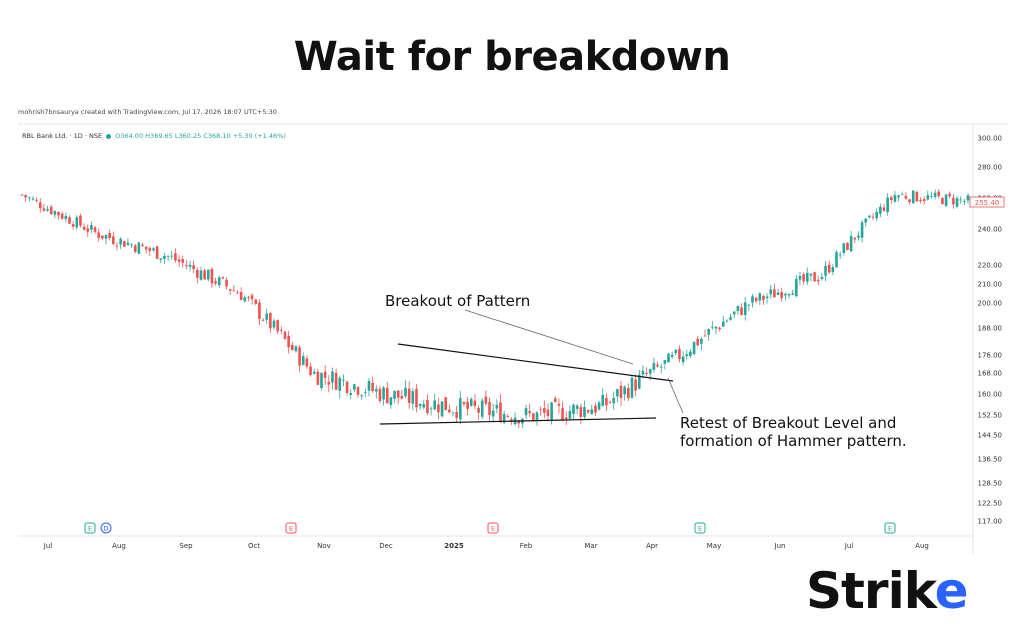  Describe the element at coordinates (990, 329) in the screenshot. I see `price-axis-label: 188.00` at that location.